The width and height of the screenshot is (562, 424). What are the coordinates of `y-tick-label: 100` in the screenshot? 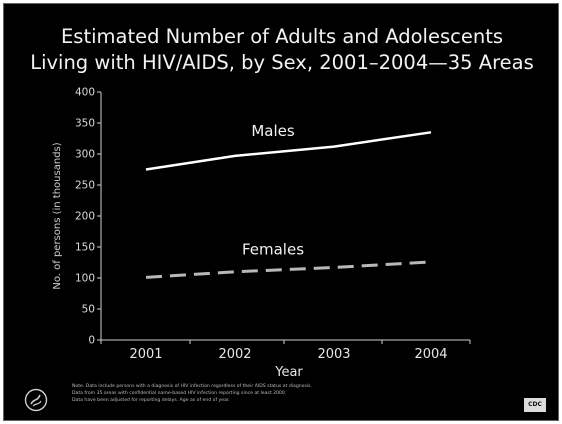 It's located at (85, 279).